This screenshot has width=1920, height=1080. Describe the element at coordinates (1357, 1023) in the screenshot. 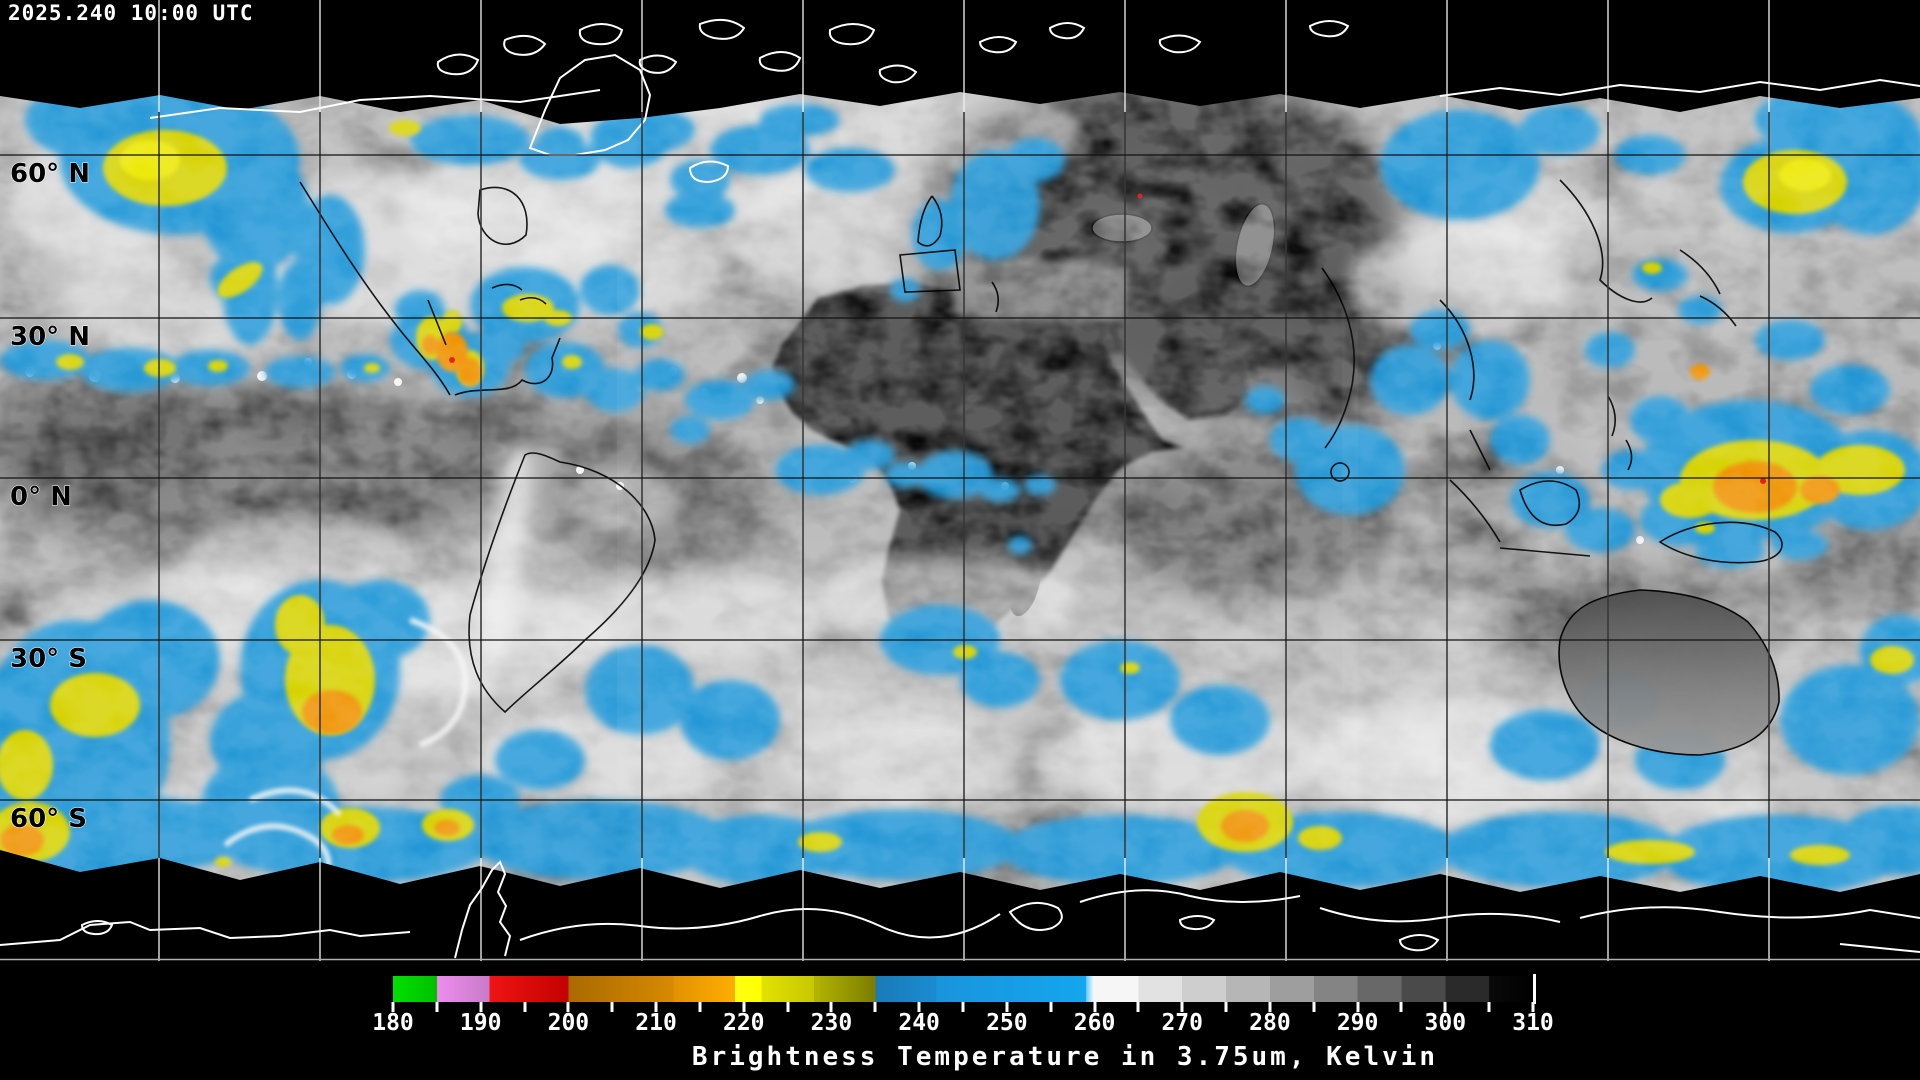

I see `colorbar-tick-label: 290` at that location.